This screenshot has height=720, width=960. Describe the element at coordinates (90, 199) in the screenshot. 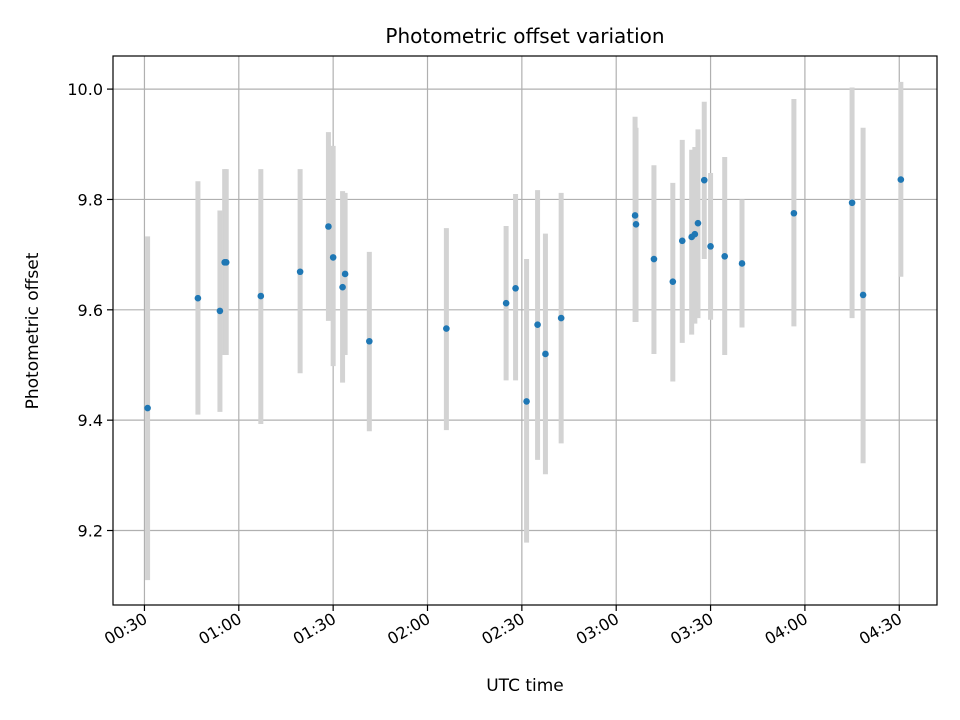

I see `y-tick-label: 9.8` at that location.